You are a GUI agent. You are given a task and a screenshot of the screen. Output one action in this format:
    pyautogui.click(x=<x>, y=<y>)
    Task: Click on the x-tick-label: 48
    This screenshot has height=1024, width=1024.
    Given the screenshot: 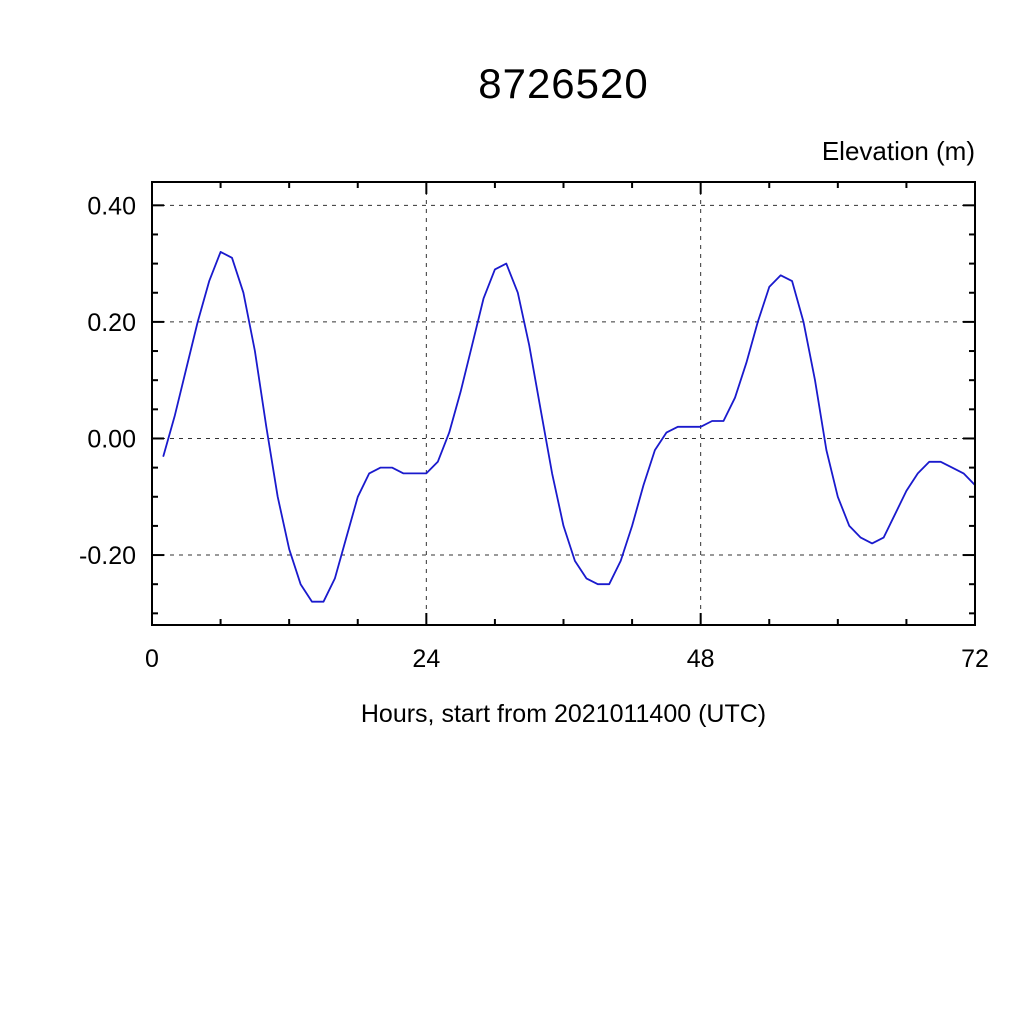 What is the action you would take?
    pyautogui.click(x=701, y=659)
    